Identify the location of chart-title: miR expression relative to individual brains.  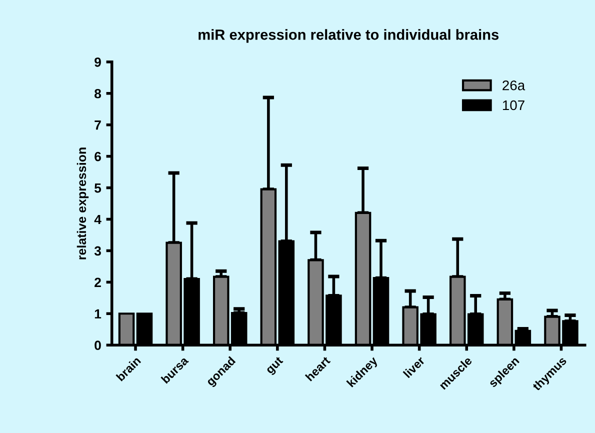
(348, 36).